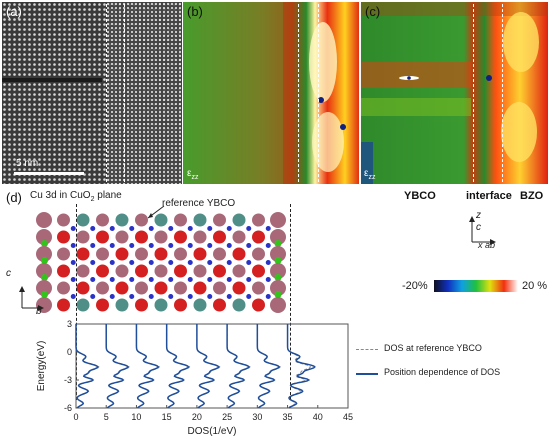 The width and height of the screenshot is (550, 436). Describe the element at coordinates (489, 196) in the screenshot. I see `region-label-interface: interface` at that location.